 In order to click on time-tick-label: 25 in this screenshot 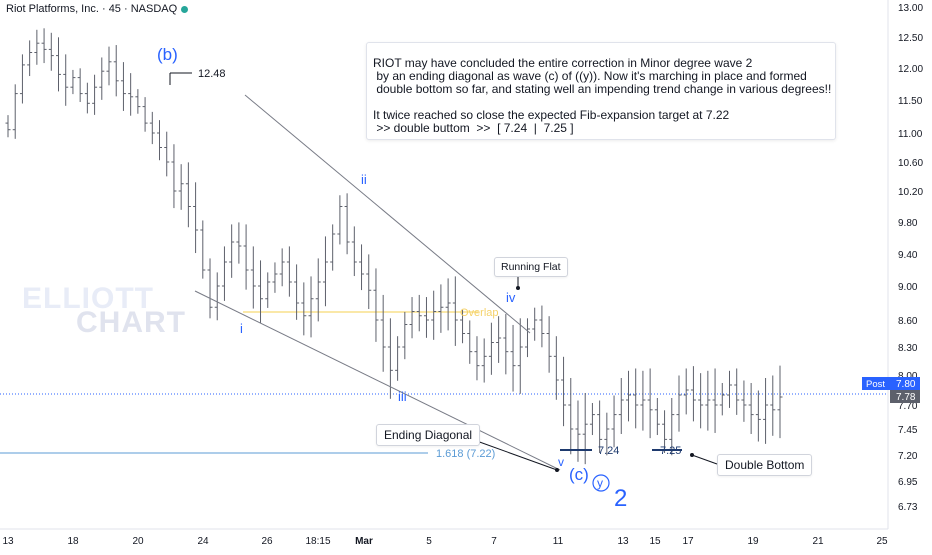, I will do `click(882, 541)`.